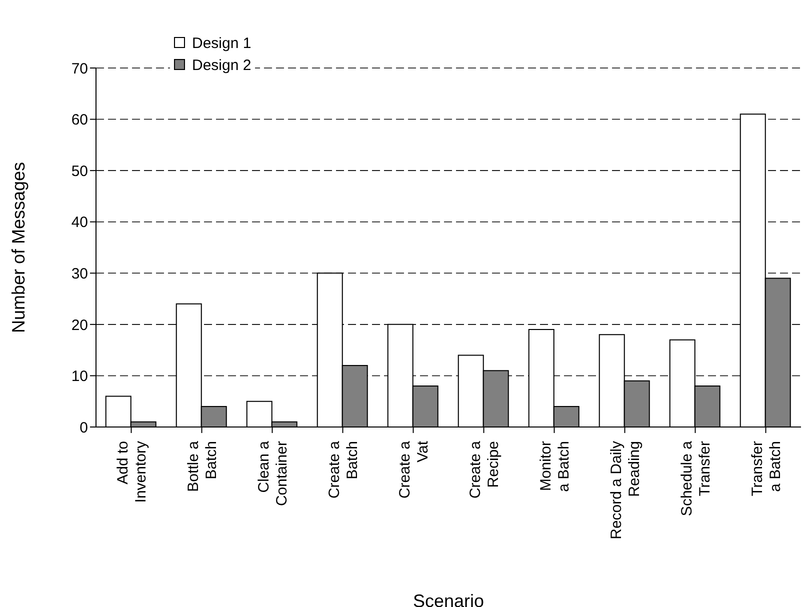 The height and width of the screenshot is (607, 809). I want to click on x-tick-label: Create a Vat, so click(414, 469).